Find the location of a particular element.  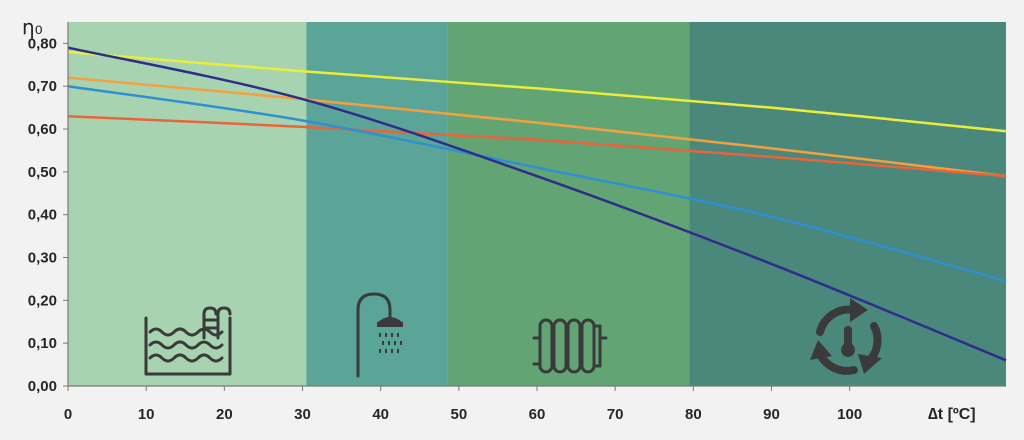

y-tick-label: 0,10 is located at coordinates (42, 343).